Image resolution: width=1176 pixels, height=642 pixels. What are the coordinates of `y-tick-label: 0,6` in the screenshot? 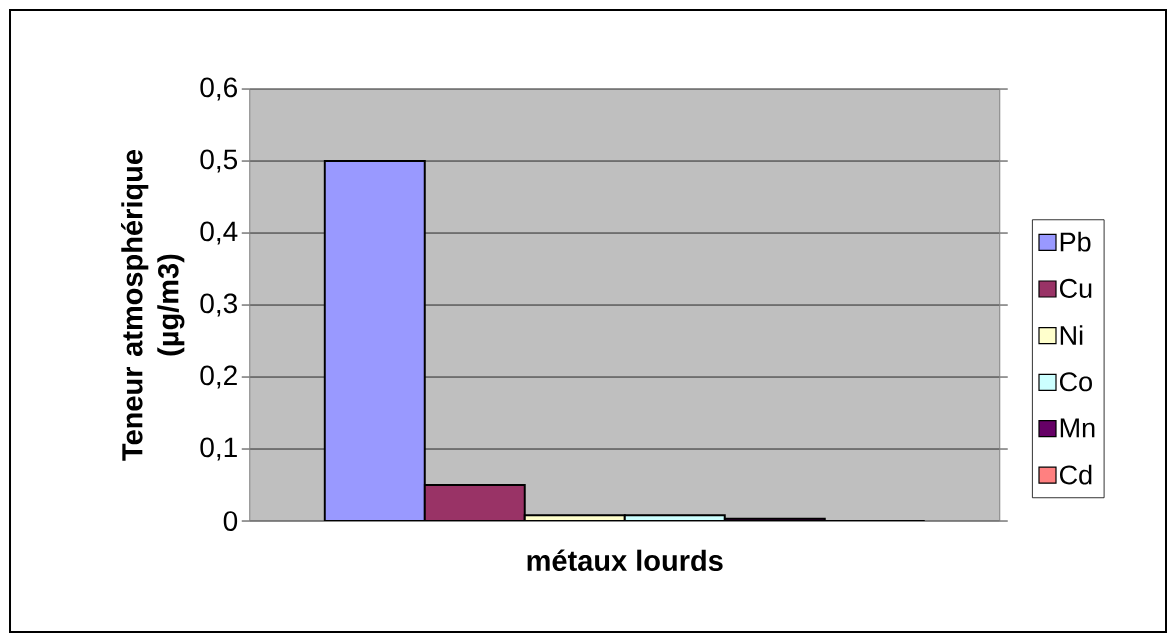 It's located at (218, 89).